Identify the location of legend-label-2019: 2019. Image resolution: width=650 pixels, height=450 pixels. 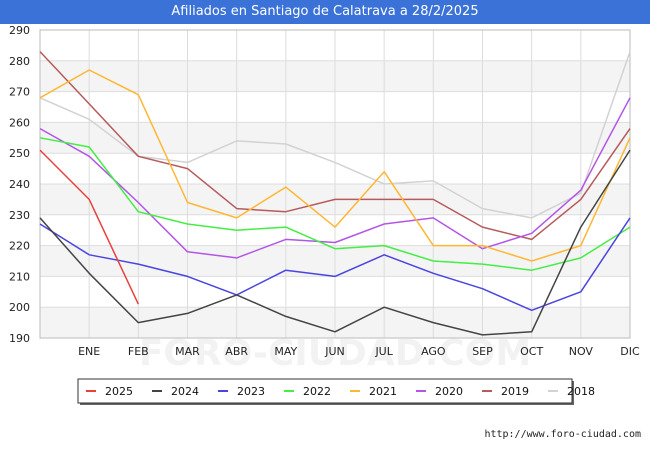
(515, 391).